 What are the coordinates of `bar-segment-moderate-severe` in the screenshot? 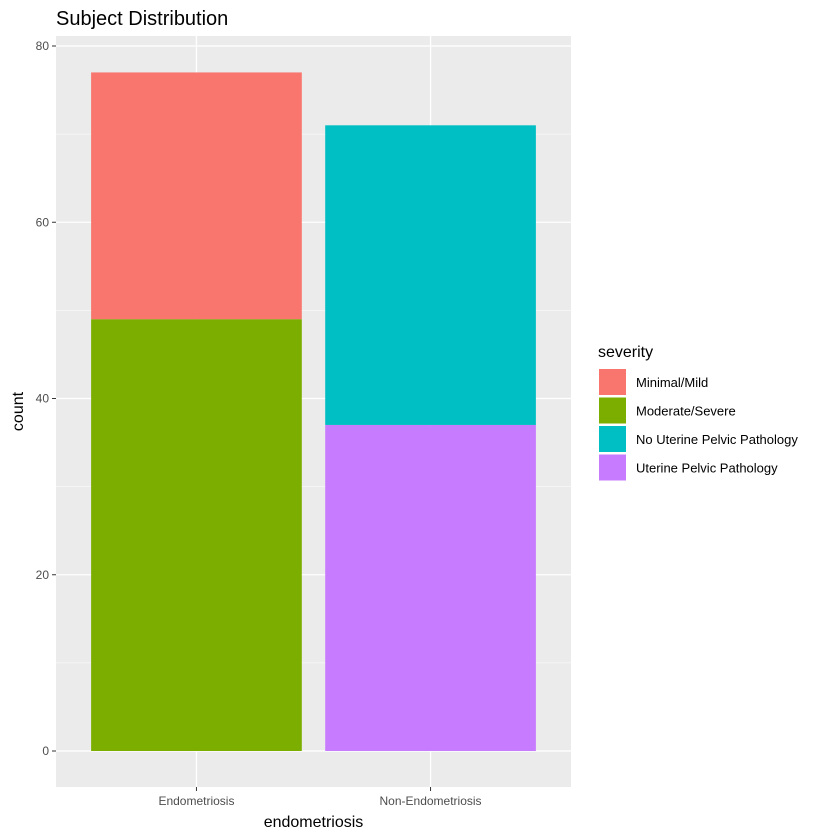 It's located at (196, 535).